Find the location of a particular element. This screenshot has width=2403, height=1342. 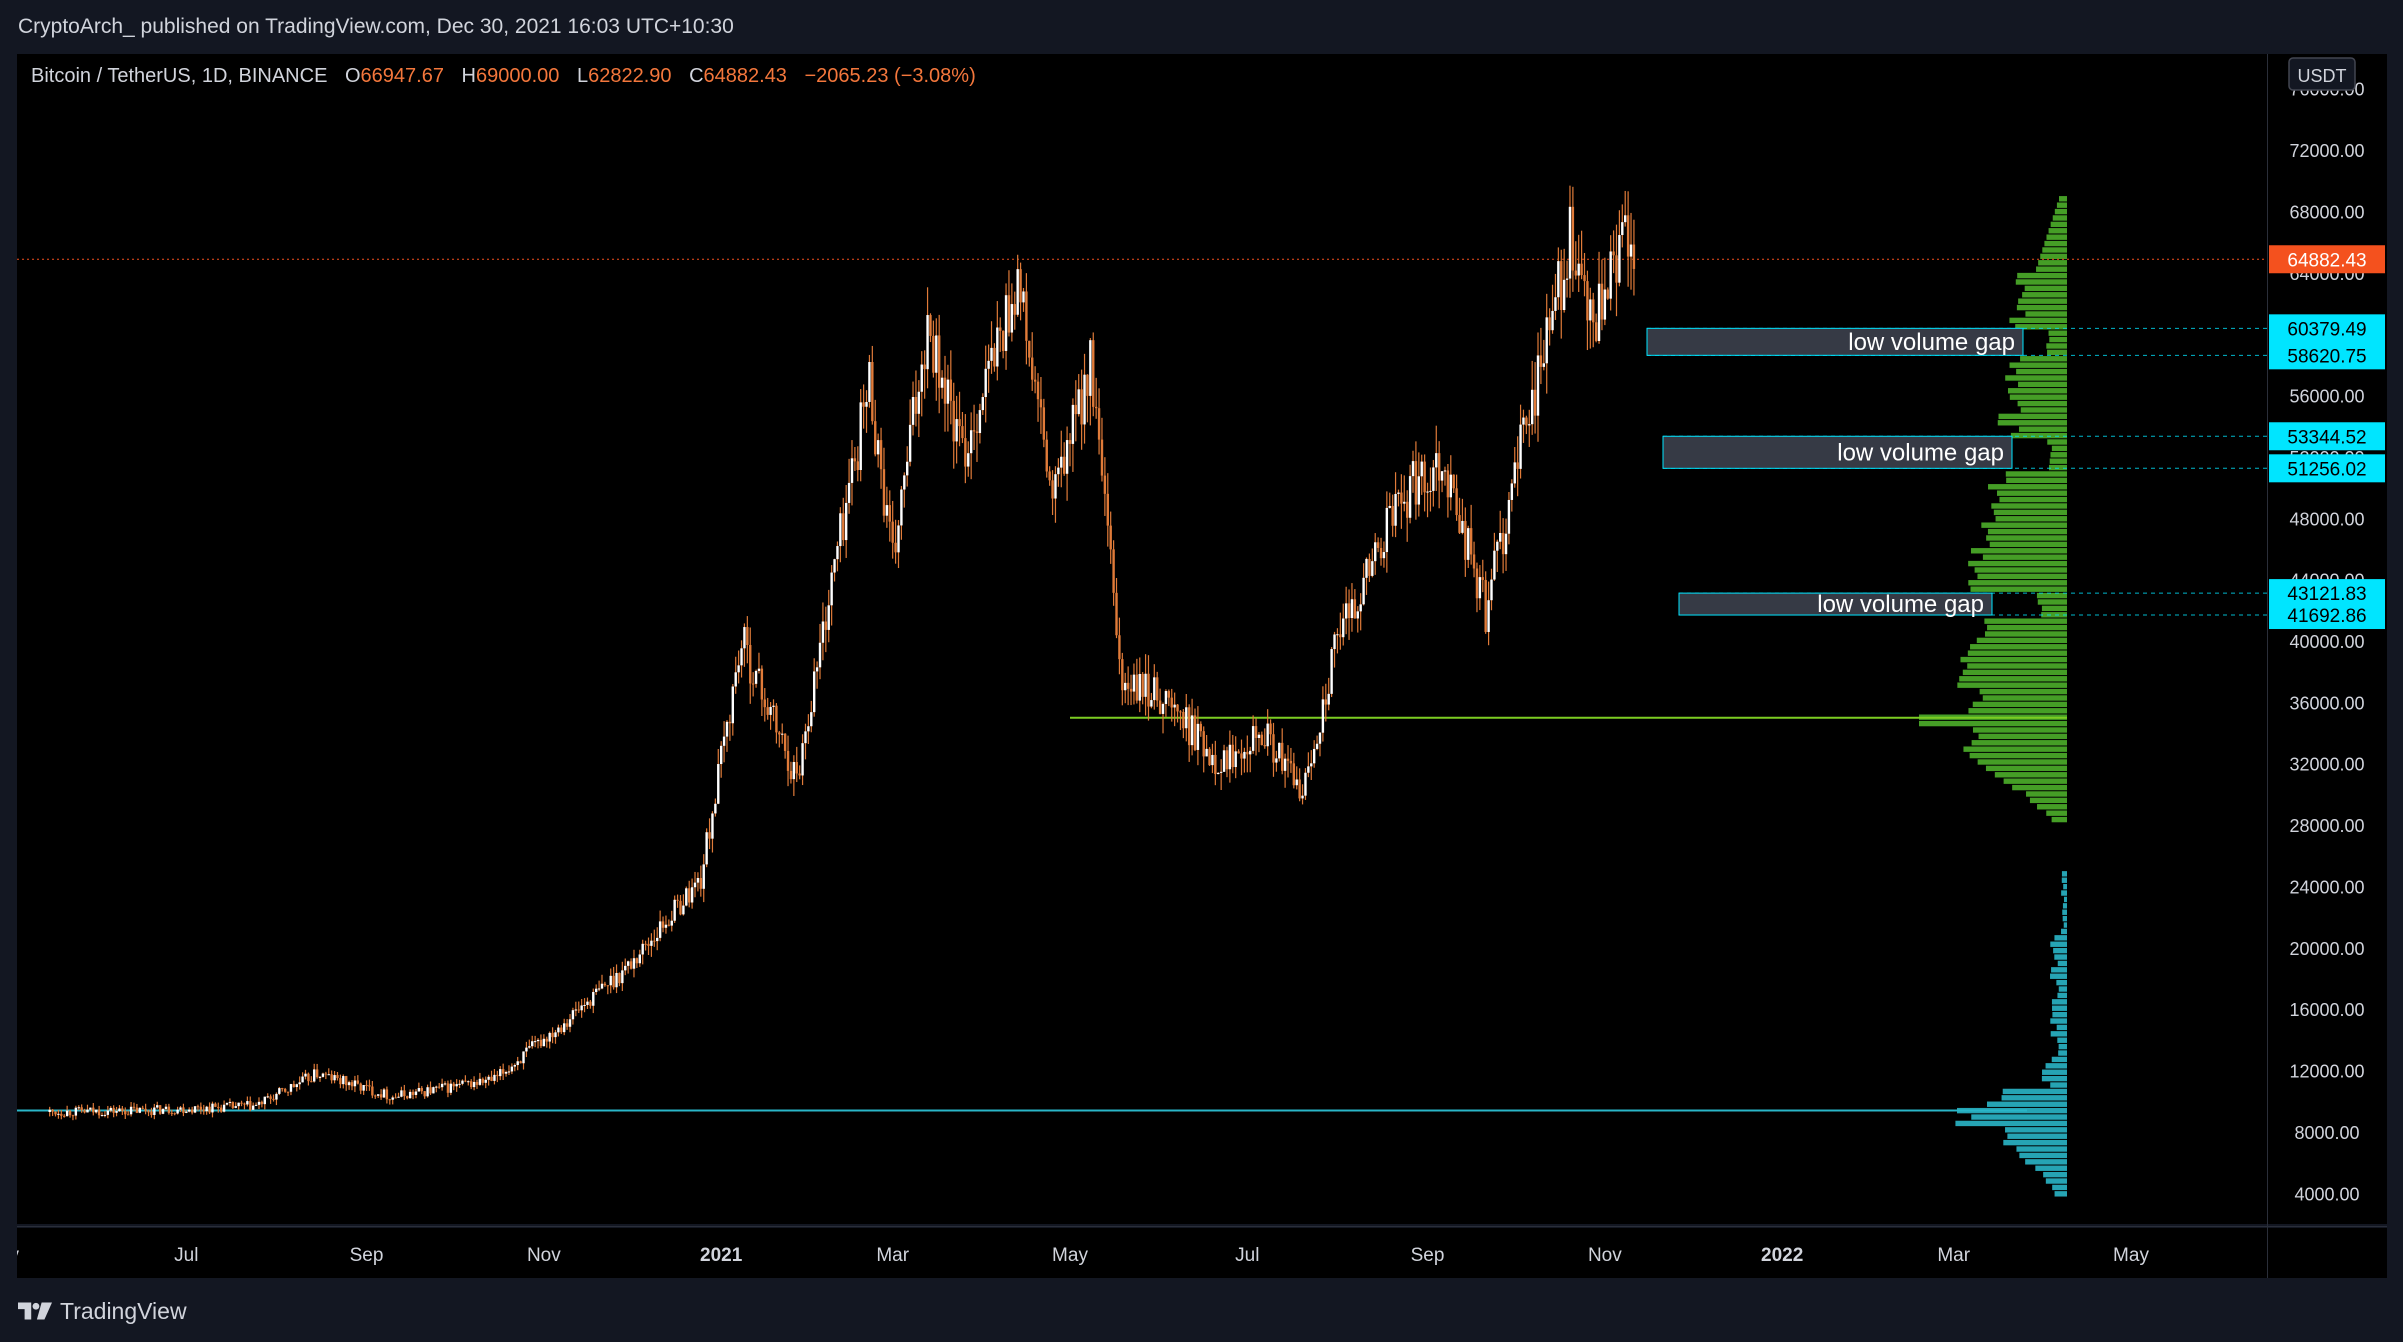

price-tick-label: 40000.00 is located at coordinates (2326, 642).